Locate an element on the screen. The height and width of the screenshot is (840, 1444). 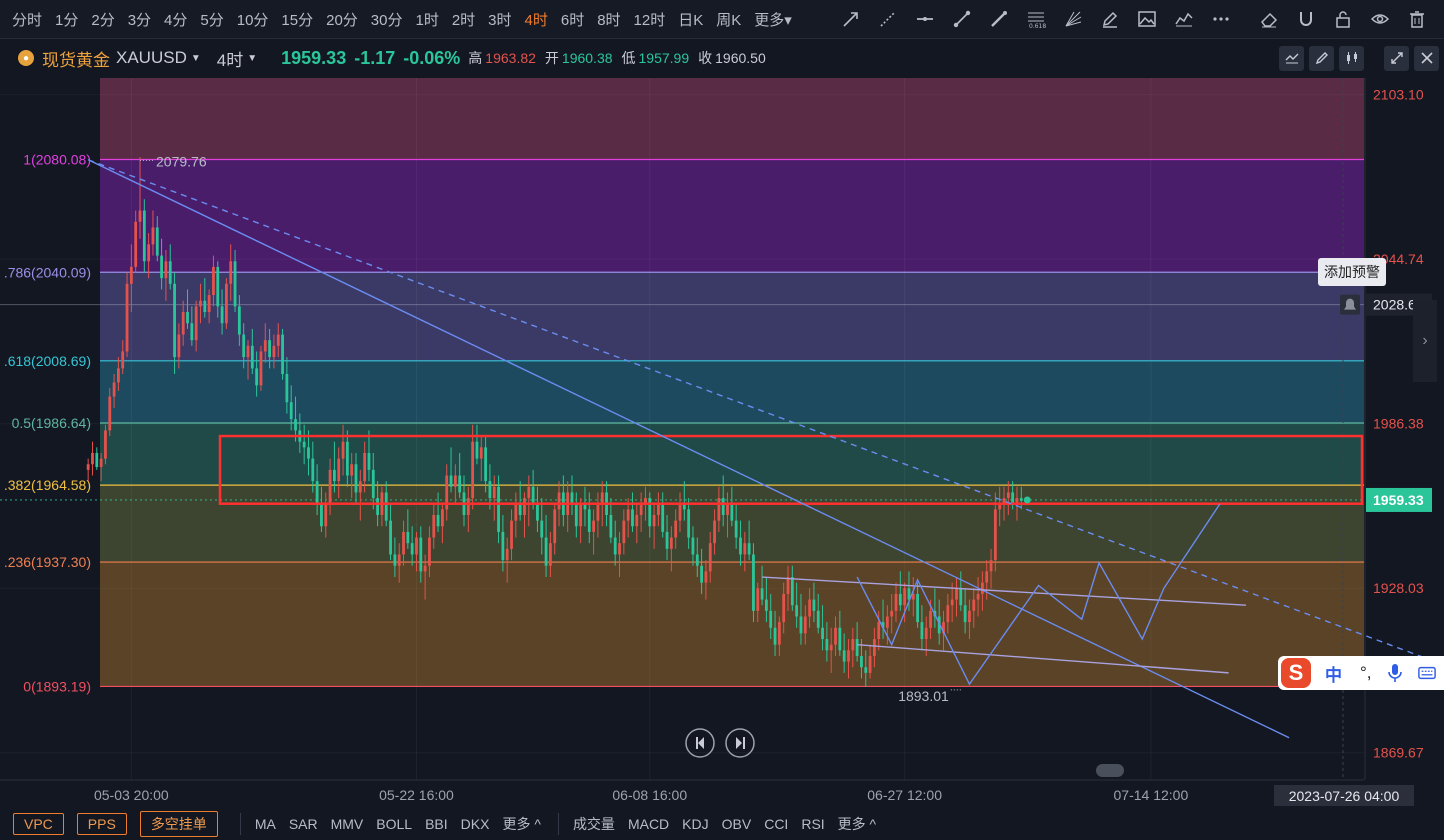
ray-icon is located at coordinates (888, 19).